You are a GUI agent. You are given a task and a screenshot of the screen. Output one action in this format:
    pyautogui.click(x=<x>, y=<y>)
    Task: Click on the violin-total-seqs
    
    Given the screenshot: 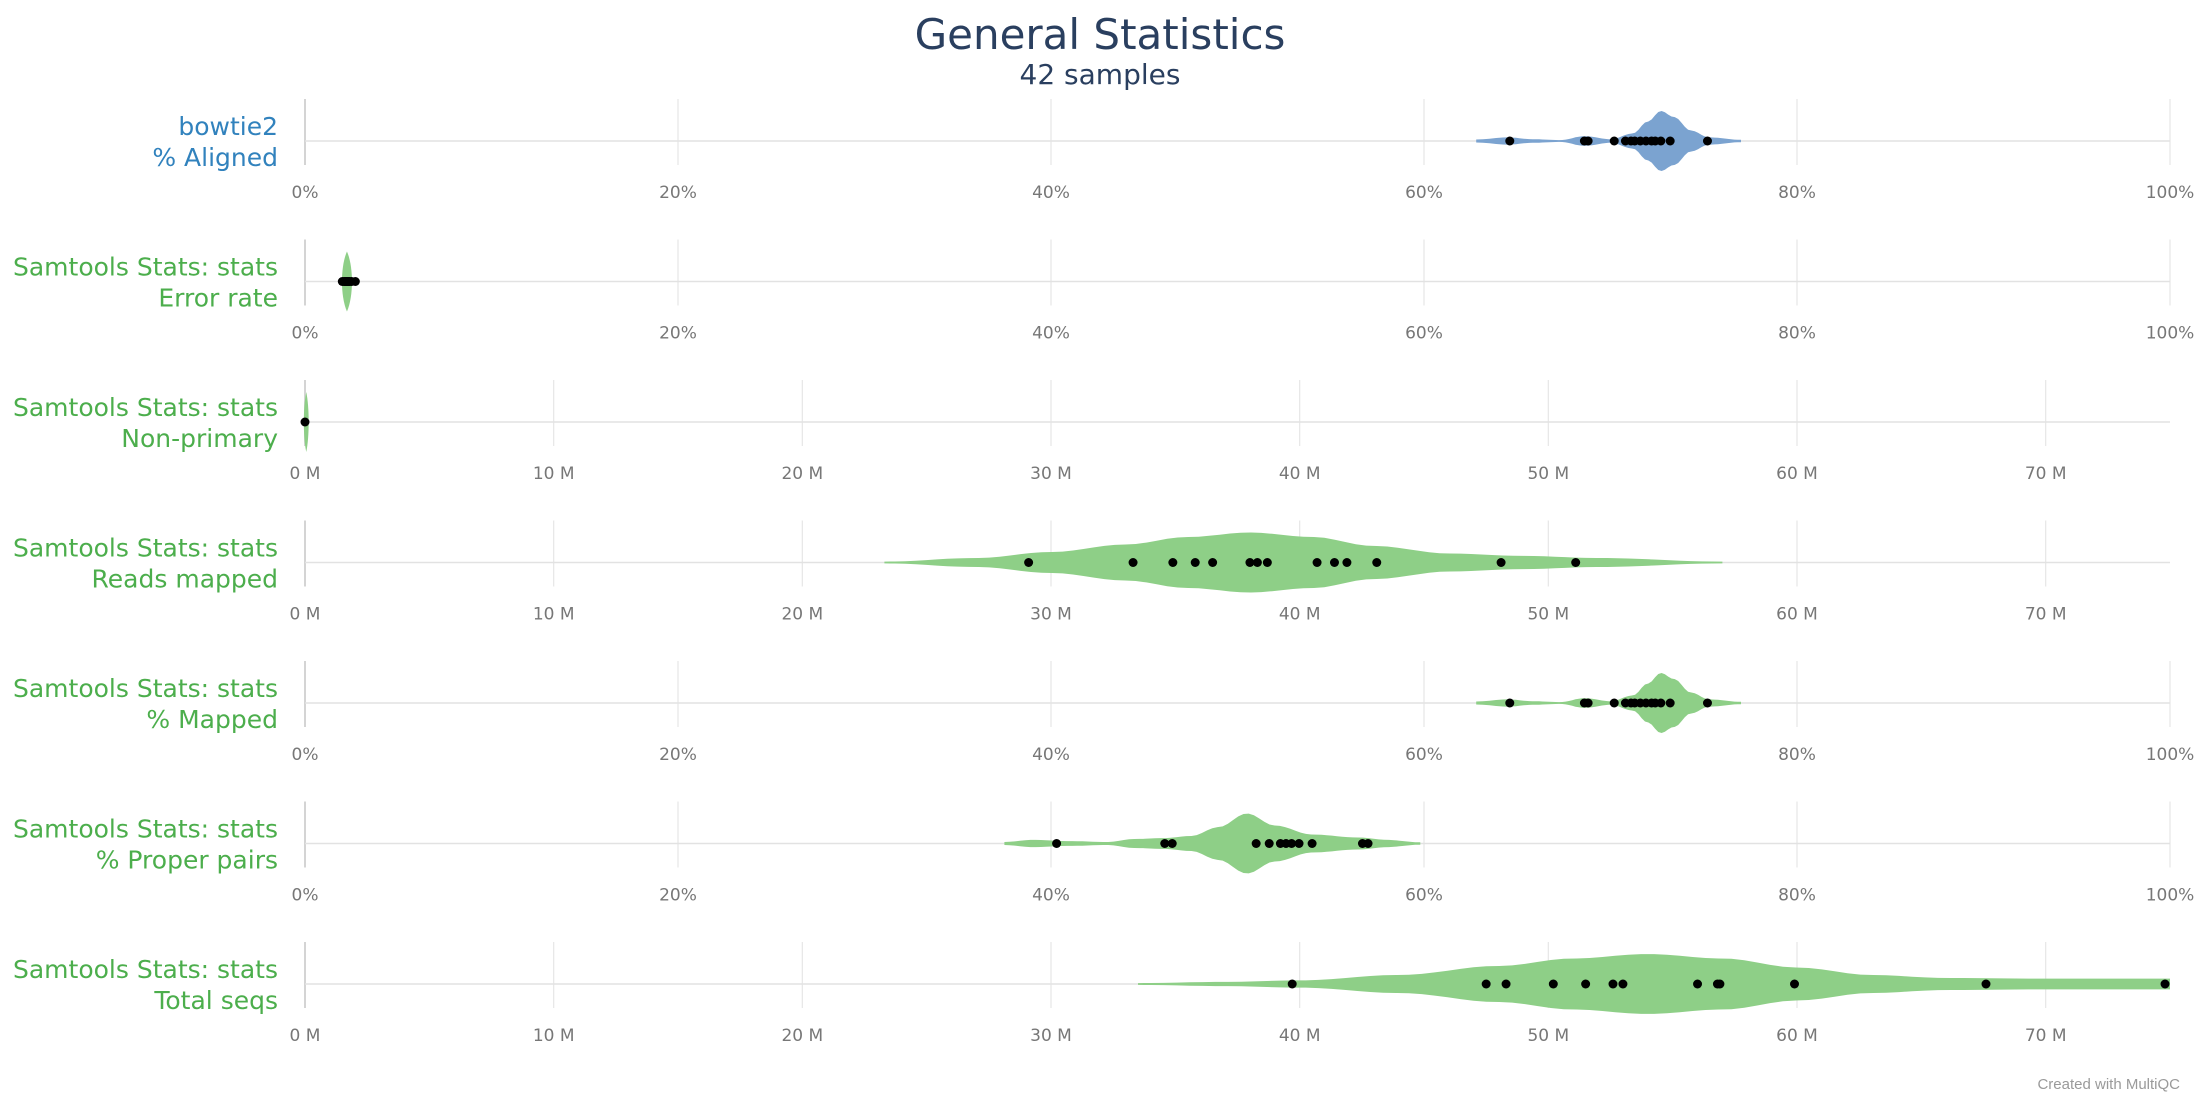 What is the action you would take?
    pyautogui.click(x=1654, y=984)
    